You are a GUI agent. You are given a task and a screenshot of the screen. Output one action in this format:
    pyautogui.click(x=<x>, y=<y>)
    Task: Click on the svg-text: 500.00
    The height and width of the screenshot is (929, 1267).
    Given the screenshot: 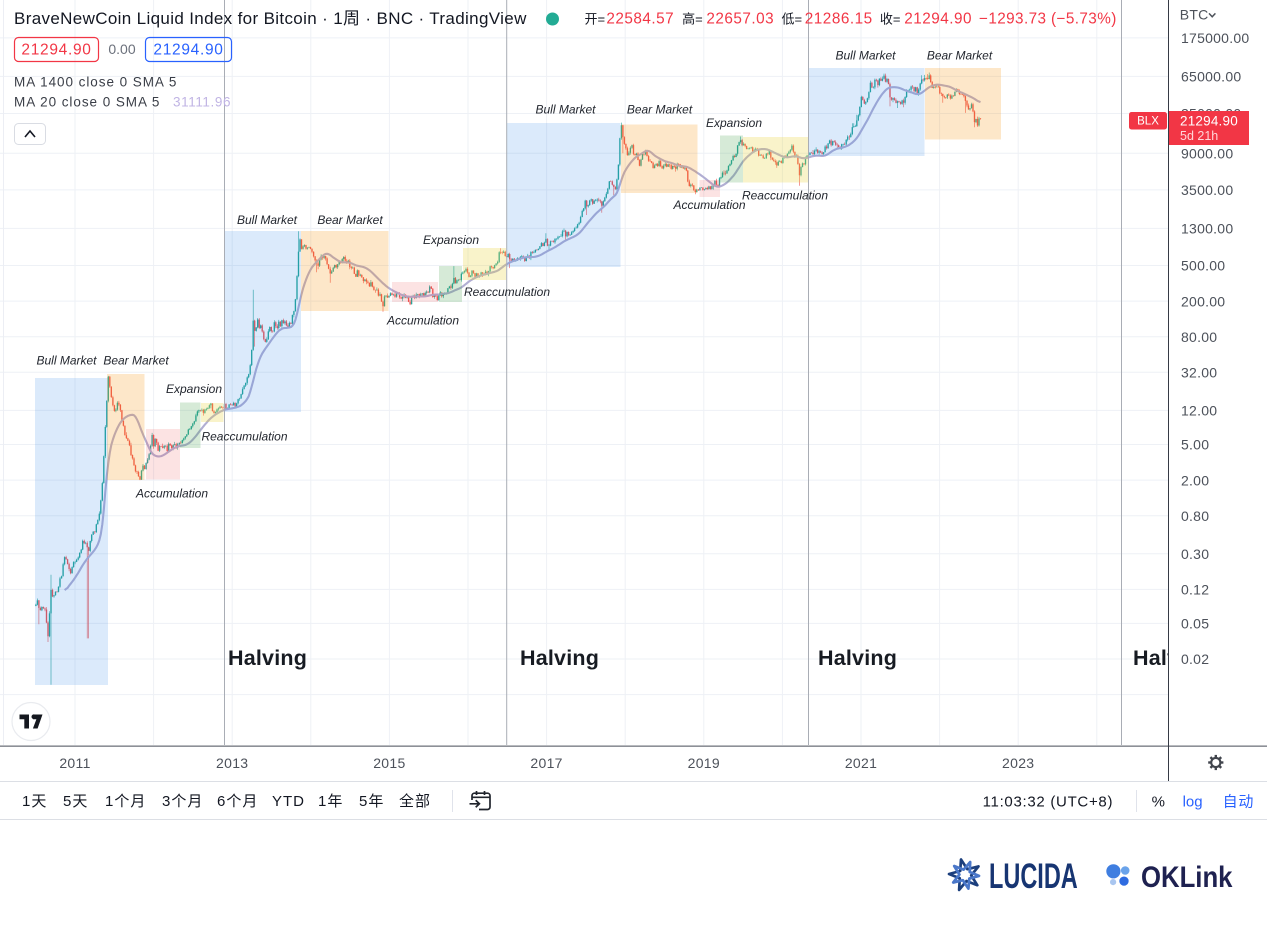 What is the action you would take?
    pyautogui.click(x=1203, y=266)
    